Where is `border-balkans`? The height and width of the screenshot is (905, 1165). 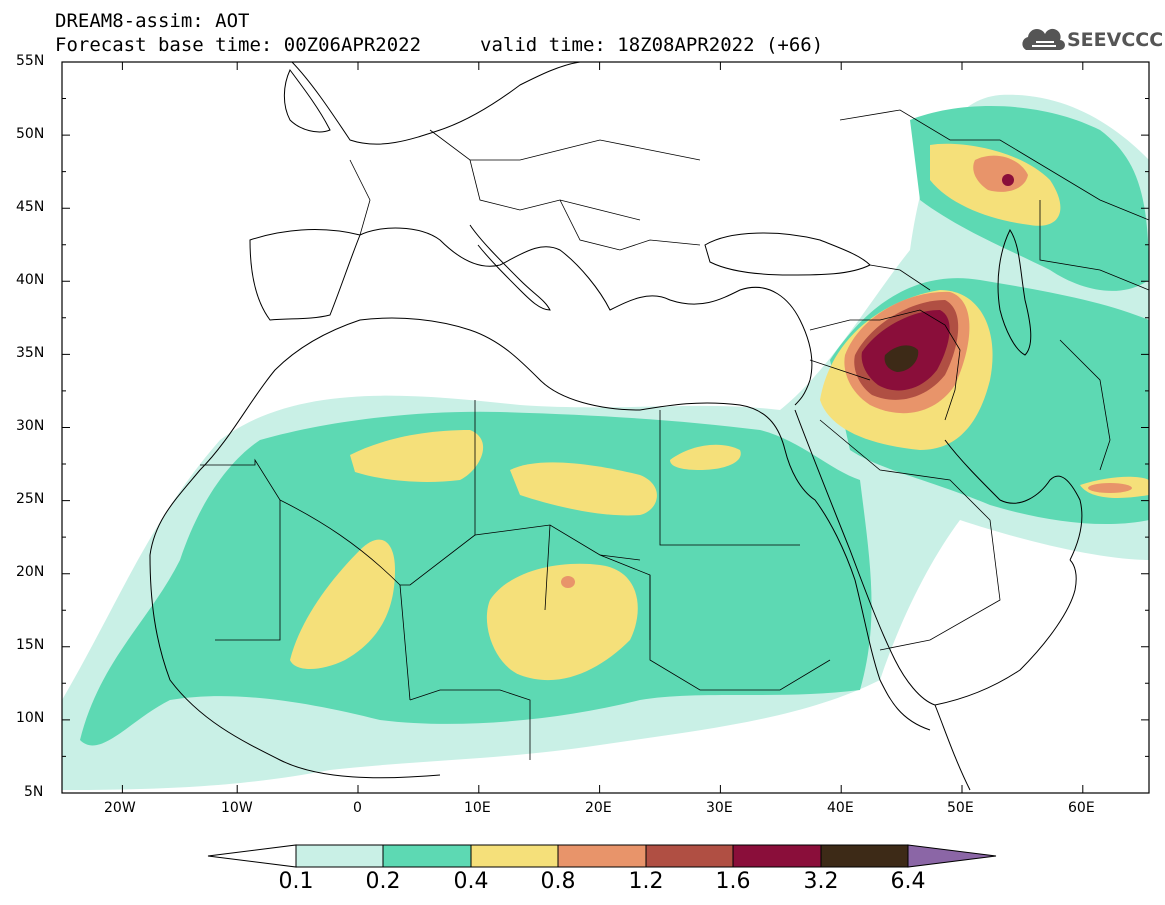
border-balkans is located at coordinates (630, 225).